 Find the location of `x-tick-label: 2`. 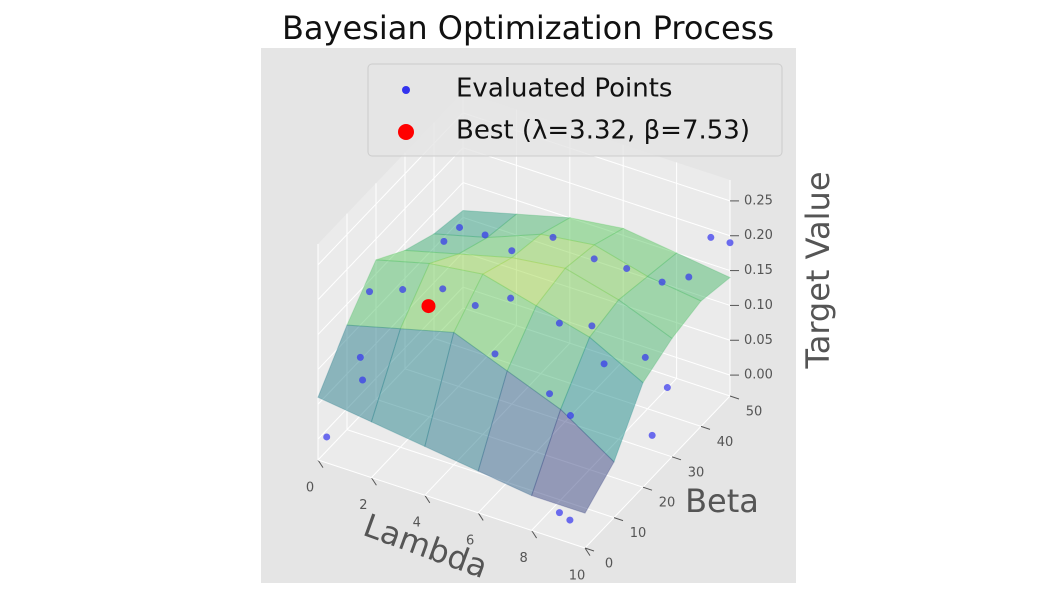

x-tick-label: 2 is located at coordinates (363, 505).